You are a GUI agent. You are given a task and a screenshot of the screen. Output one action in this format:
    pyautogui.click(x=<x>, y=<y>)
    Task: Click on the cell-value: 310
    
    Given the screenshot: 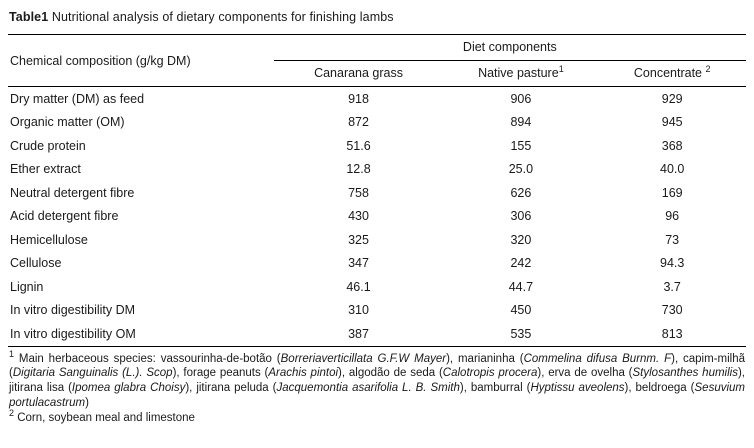 What is the action you would take?
    pyautogui.click(x=358, y=310)
    